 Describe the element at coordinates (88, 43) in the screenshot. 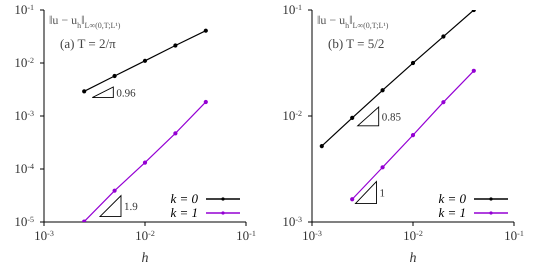

I see `text: (a) T = 2/π` at that location.